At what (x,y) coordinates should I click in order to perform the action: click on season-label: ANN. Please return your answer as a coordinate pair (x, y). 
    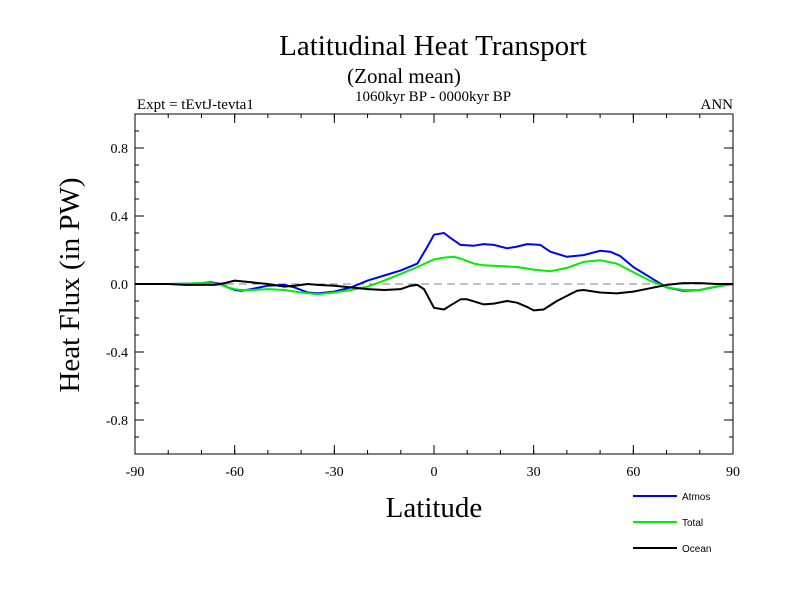
    Looking at the image, I should click on (717, 105).